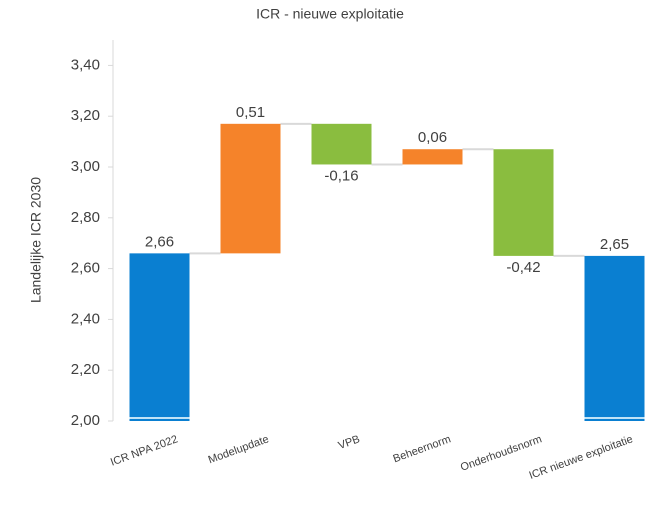  What do you see at coordinates (614, 244) in the screenshot?
I see `value-label: 2,65` at bounding box center [614, 244].